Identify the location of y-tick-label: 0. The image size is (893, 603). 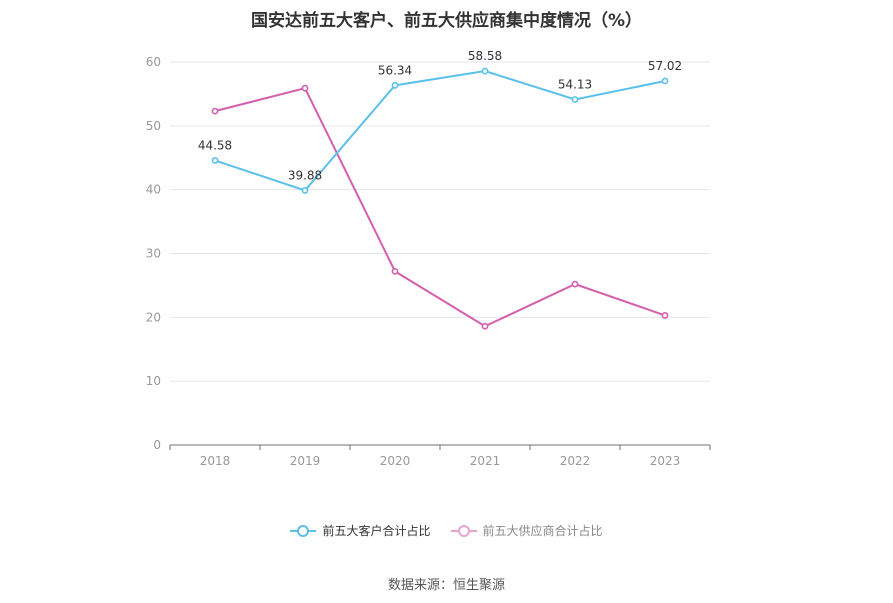
(157, 445).